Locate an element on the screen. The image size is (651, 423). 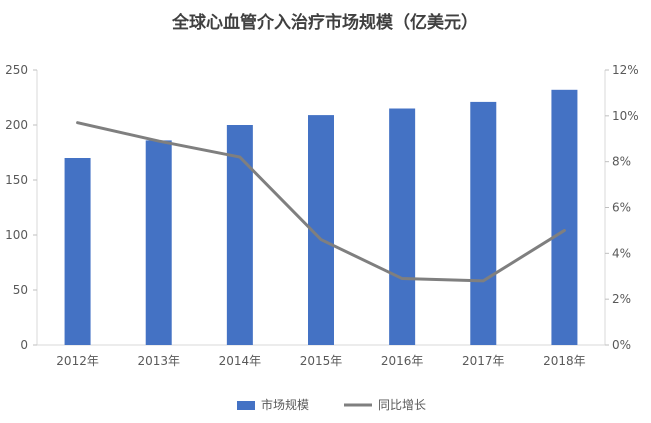
x-tick-label: 2012年 is located at coordinates (77, 361).